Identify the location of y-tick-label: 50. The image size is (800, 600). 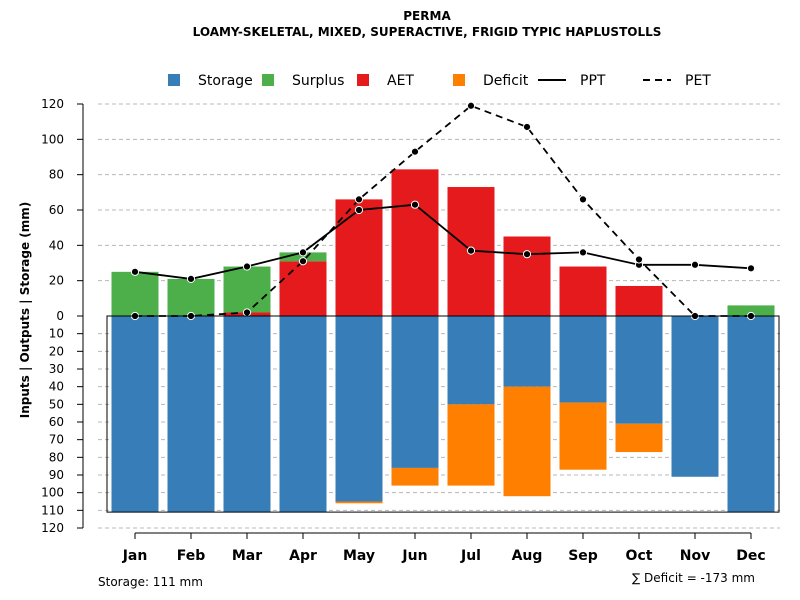
(56, 404).